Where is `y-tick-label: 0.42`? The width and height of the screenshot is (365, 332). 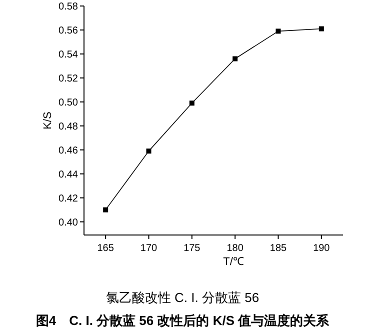
y-tick-label: 0.42 is located at coordinates (68, 198).